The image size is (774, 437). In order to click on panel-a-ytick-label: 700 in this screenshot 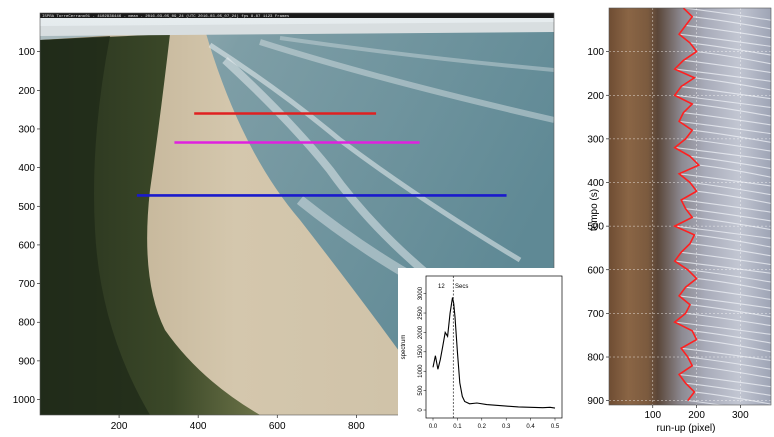, I will do `click(26, 284)`.